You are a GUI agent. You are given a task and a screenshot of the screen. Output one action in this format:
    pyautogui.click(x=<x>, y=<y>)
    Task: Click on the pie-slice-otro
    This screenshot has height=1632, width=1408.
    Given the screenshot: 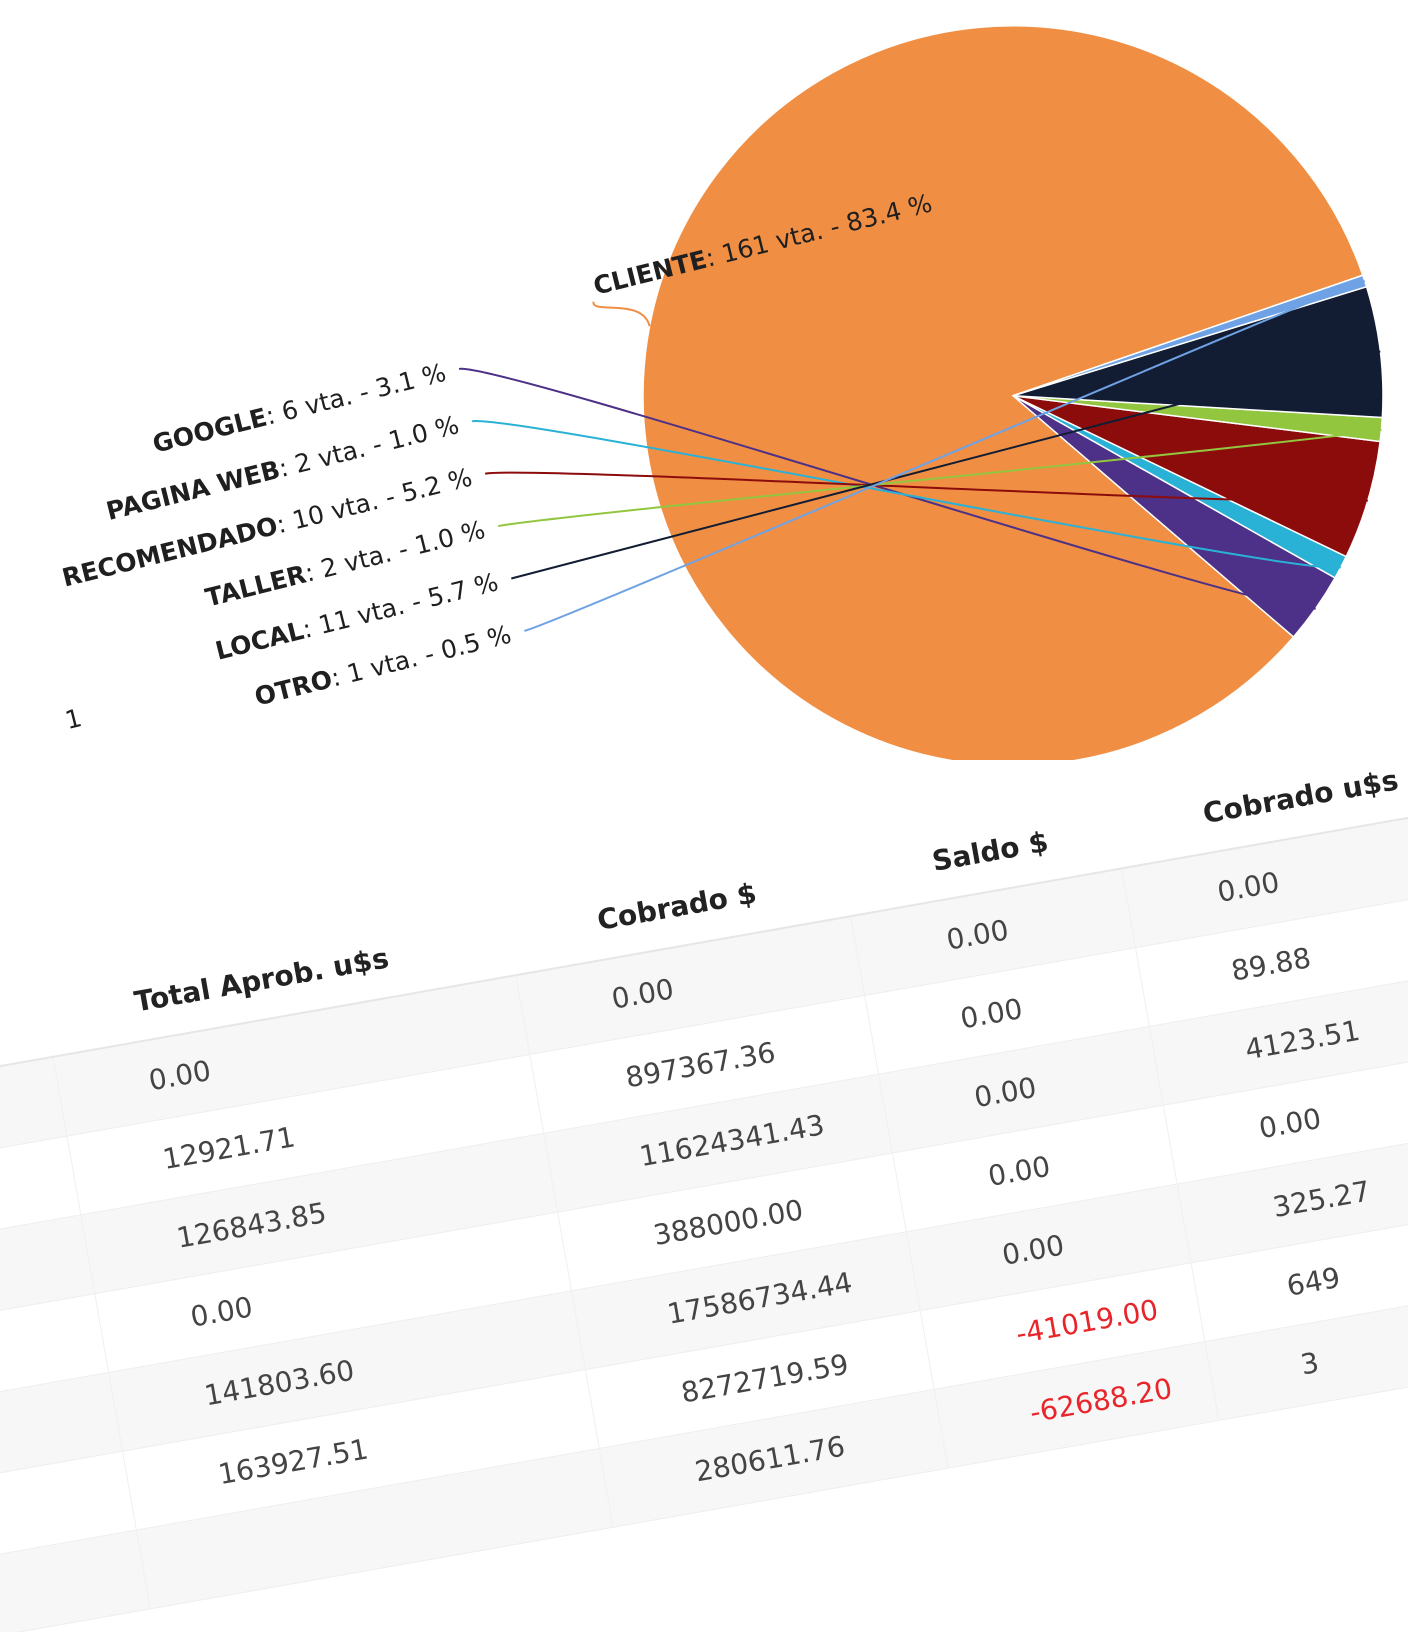 What is the action you would take?
    pyautogui.click(x=1188, y=335)
    